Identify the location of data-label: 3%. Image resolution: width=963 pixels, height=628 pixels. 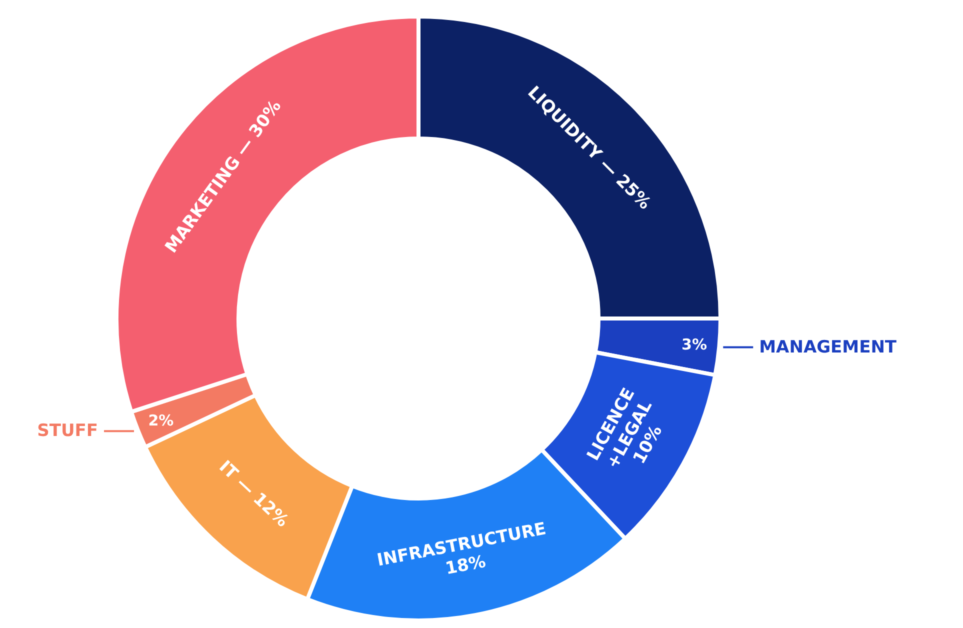
(695, 345).